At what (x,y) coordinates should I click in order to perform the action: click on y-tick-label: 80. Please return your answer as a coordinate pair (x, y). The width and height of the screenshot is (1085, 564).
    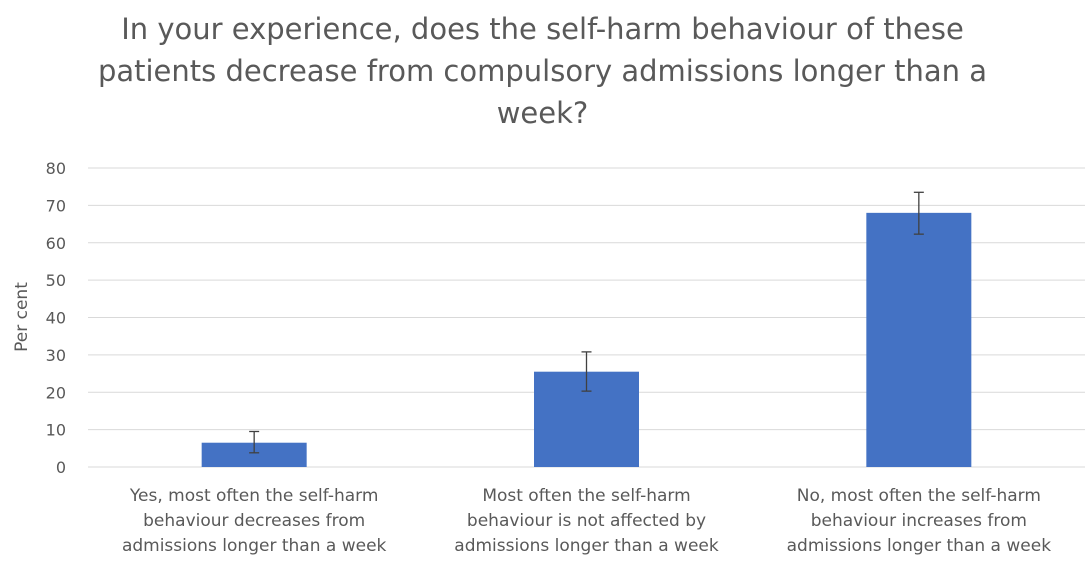
    Looking at the image, I should click on (56, 168).